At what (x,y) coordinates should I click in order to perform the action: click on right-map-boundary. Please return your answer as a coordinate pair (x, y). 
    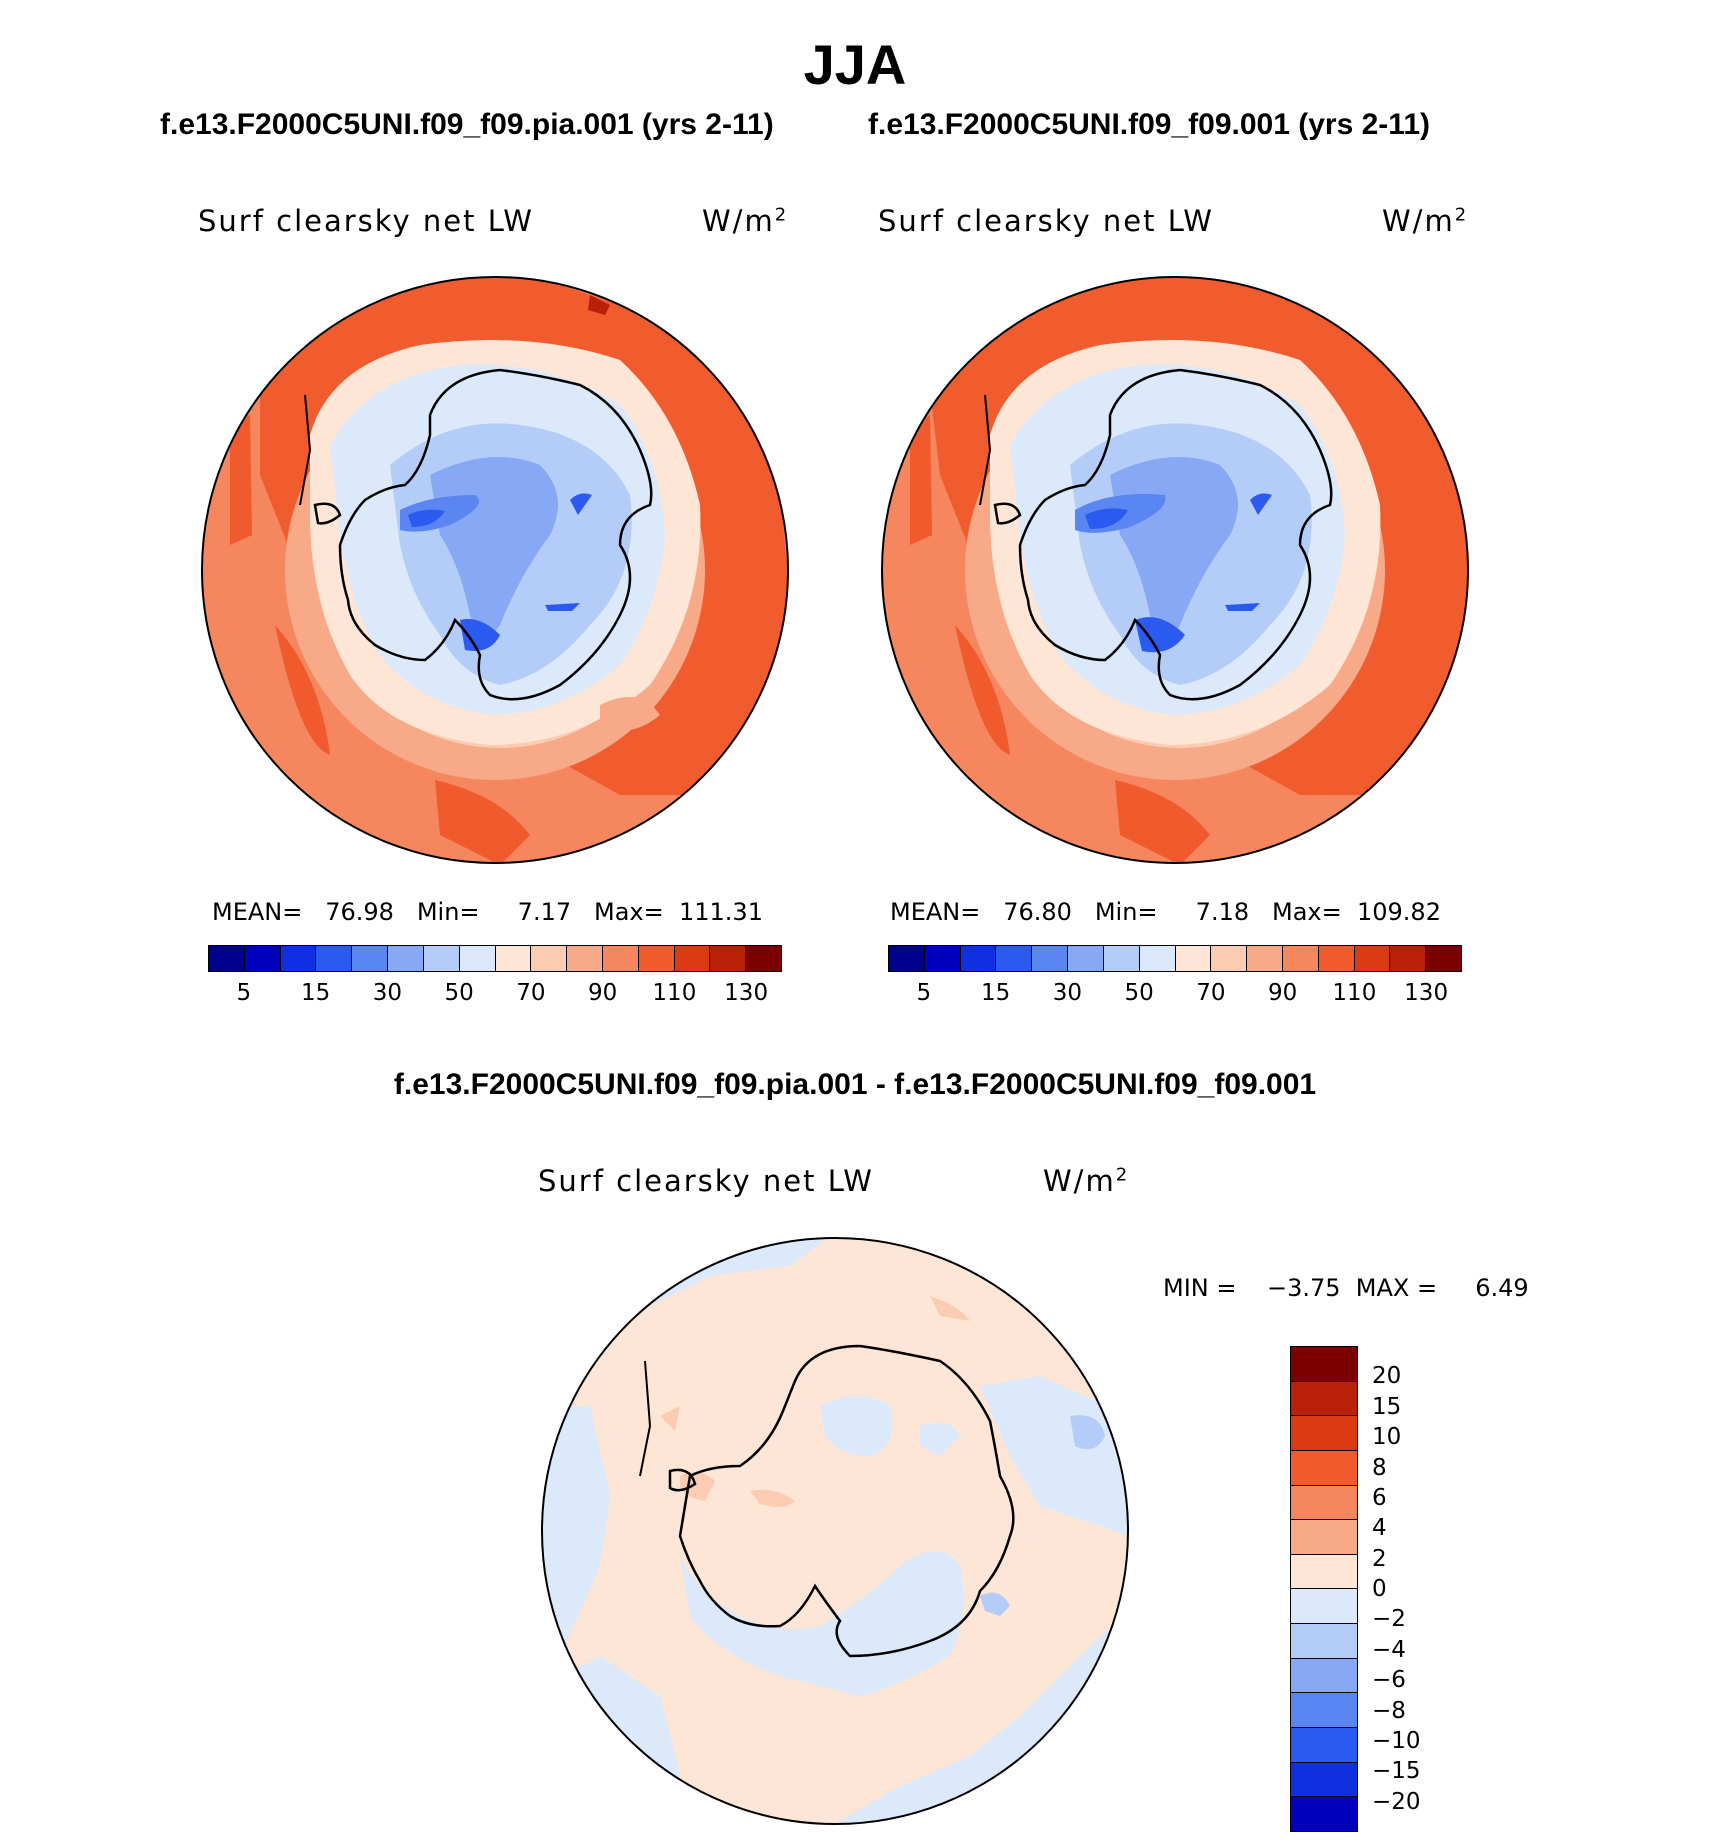
    Looking at the image, I should click on (1175, 570).